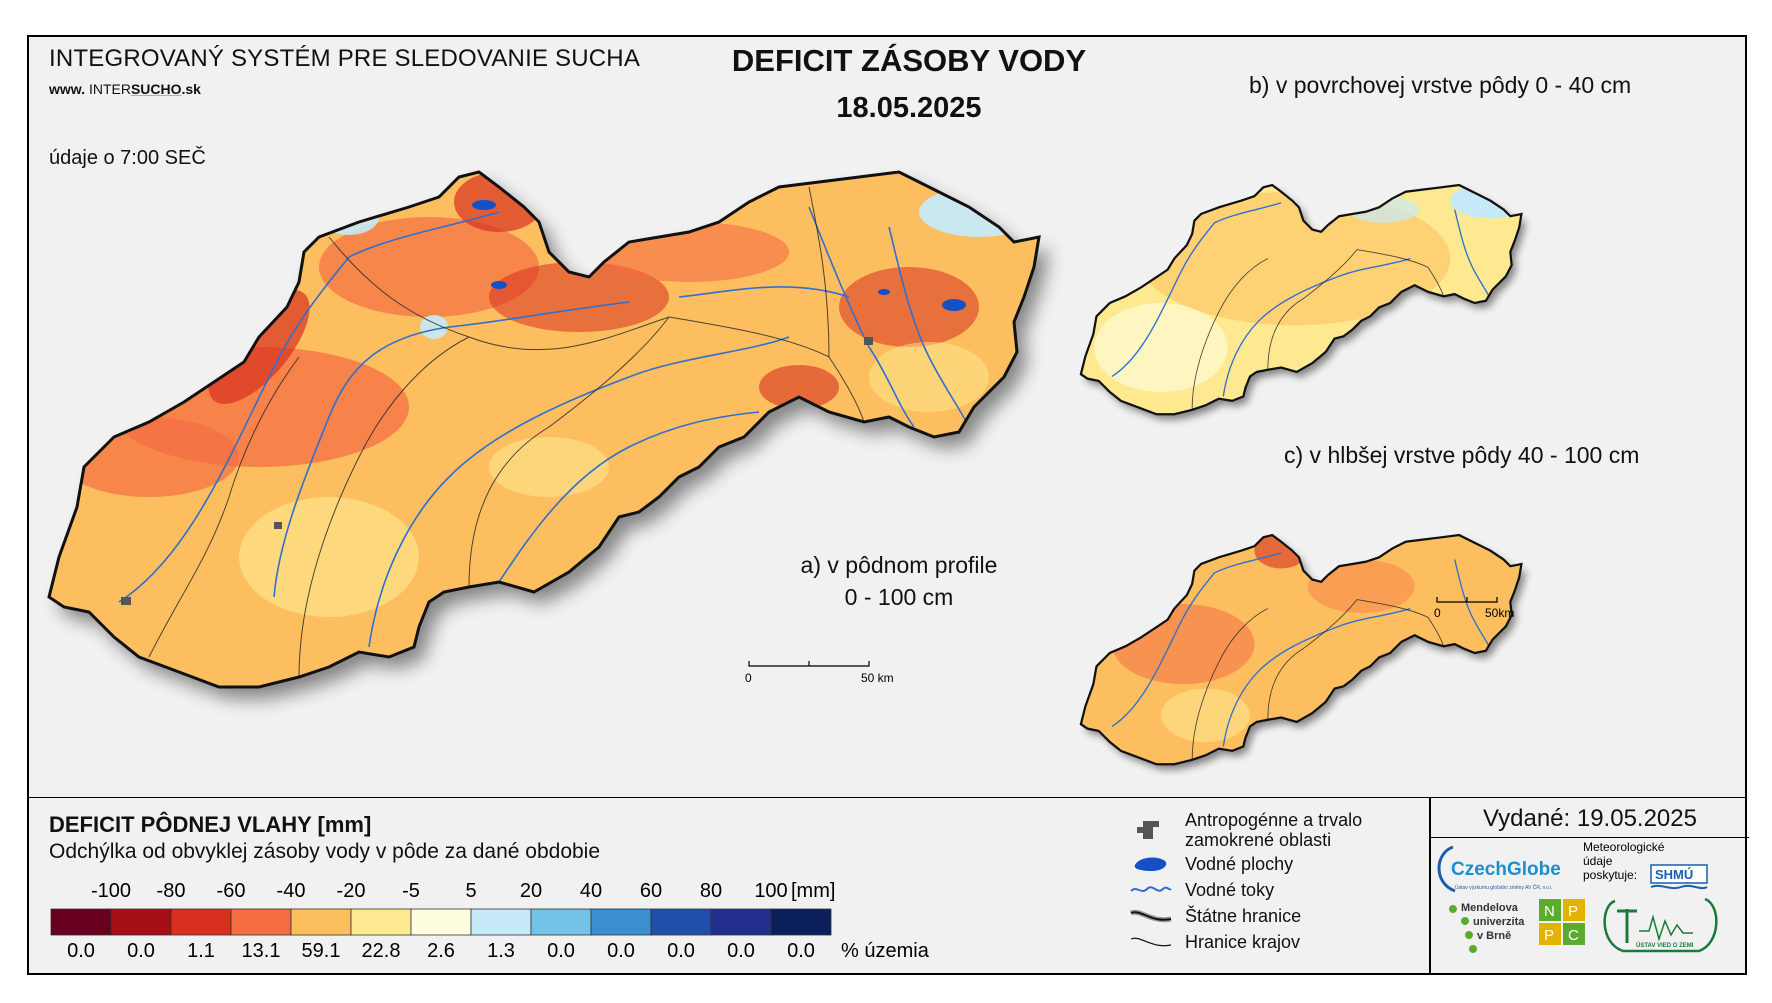 The width and height of the screenshot is (1772, 1003). What do you see at coordinates (1239, 863) in the screenshot?
I see `symbol-water-label: Vodné plochy` at bounding box center [1239, 863].